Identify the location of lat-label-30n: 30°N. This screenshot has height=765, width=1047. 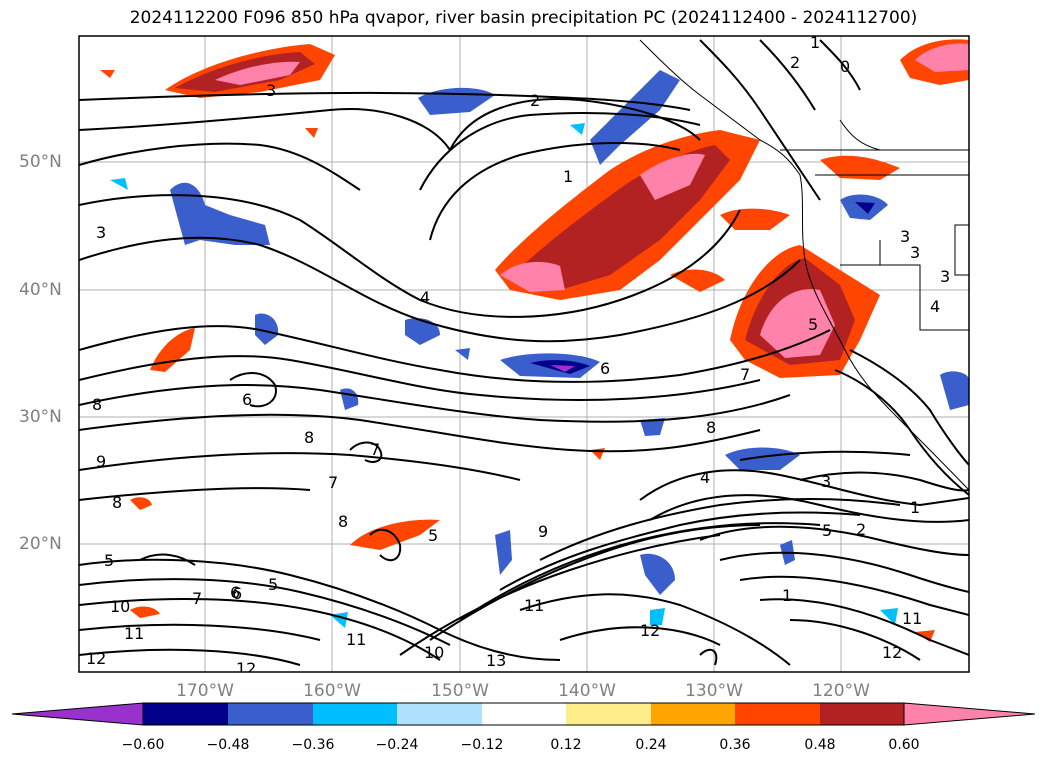
(40, 417).